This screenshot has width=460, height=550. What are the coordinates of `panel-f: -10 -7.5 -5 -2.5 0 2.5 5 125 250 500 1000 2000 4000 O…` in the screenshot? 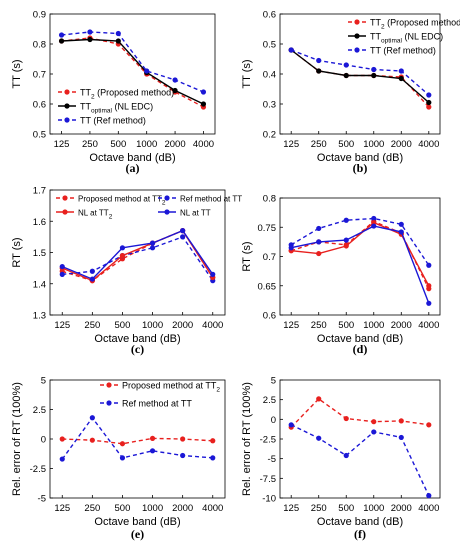 It's located at (341, 458).